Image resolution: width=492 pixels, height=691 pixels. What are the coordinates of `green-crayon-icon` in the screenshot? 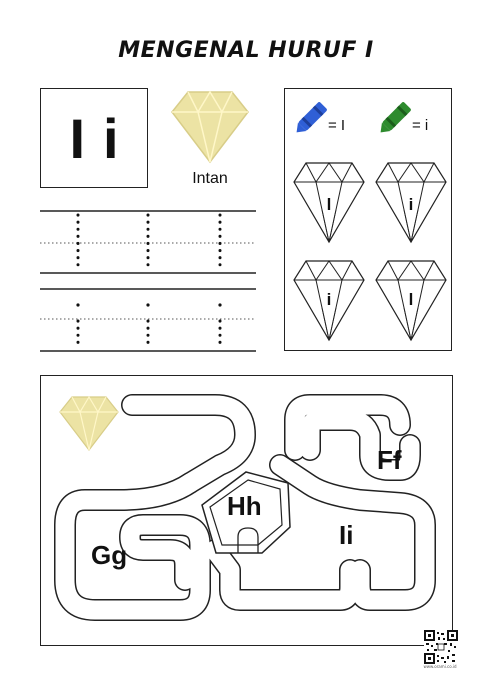 It's located at (395, 117).